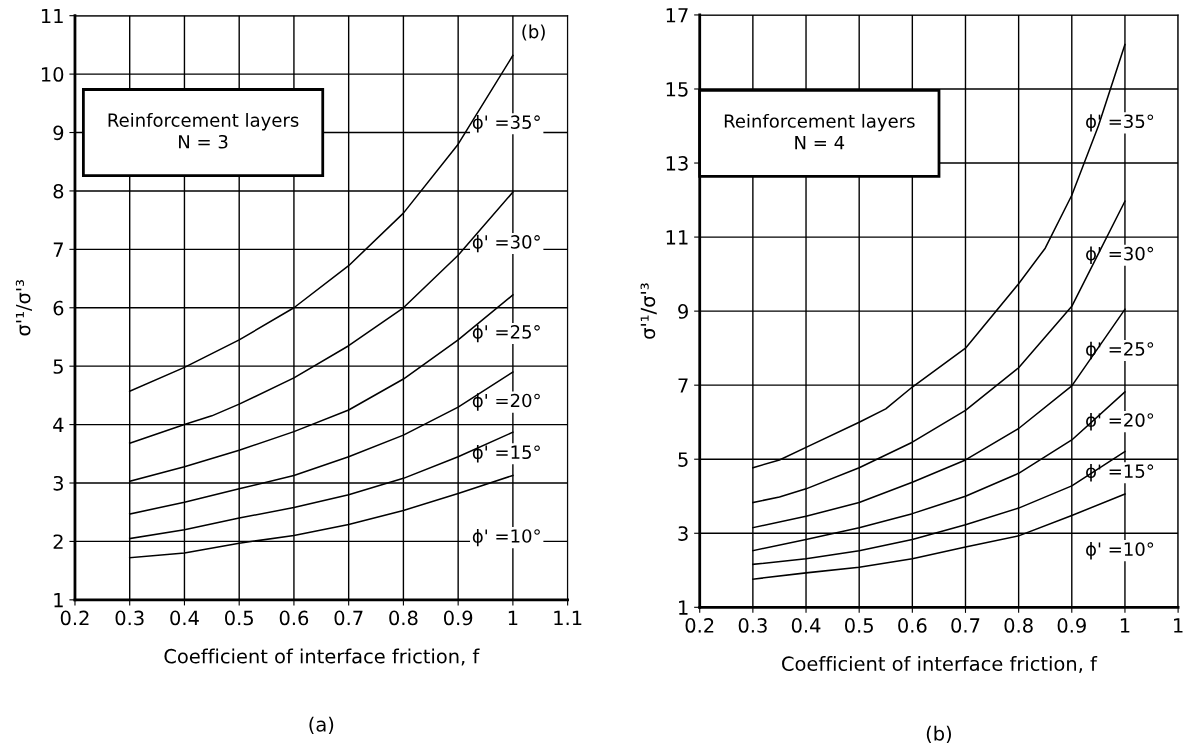  What do you see at coordinates (58, 424) in the screenshot?
I see `y-tick-label: 4` at bounding box center [58, 424].